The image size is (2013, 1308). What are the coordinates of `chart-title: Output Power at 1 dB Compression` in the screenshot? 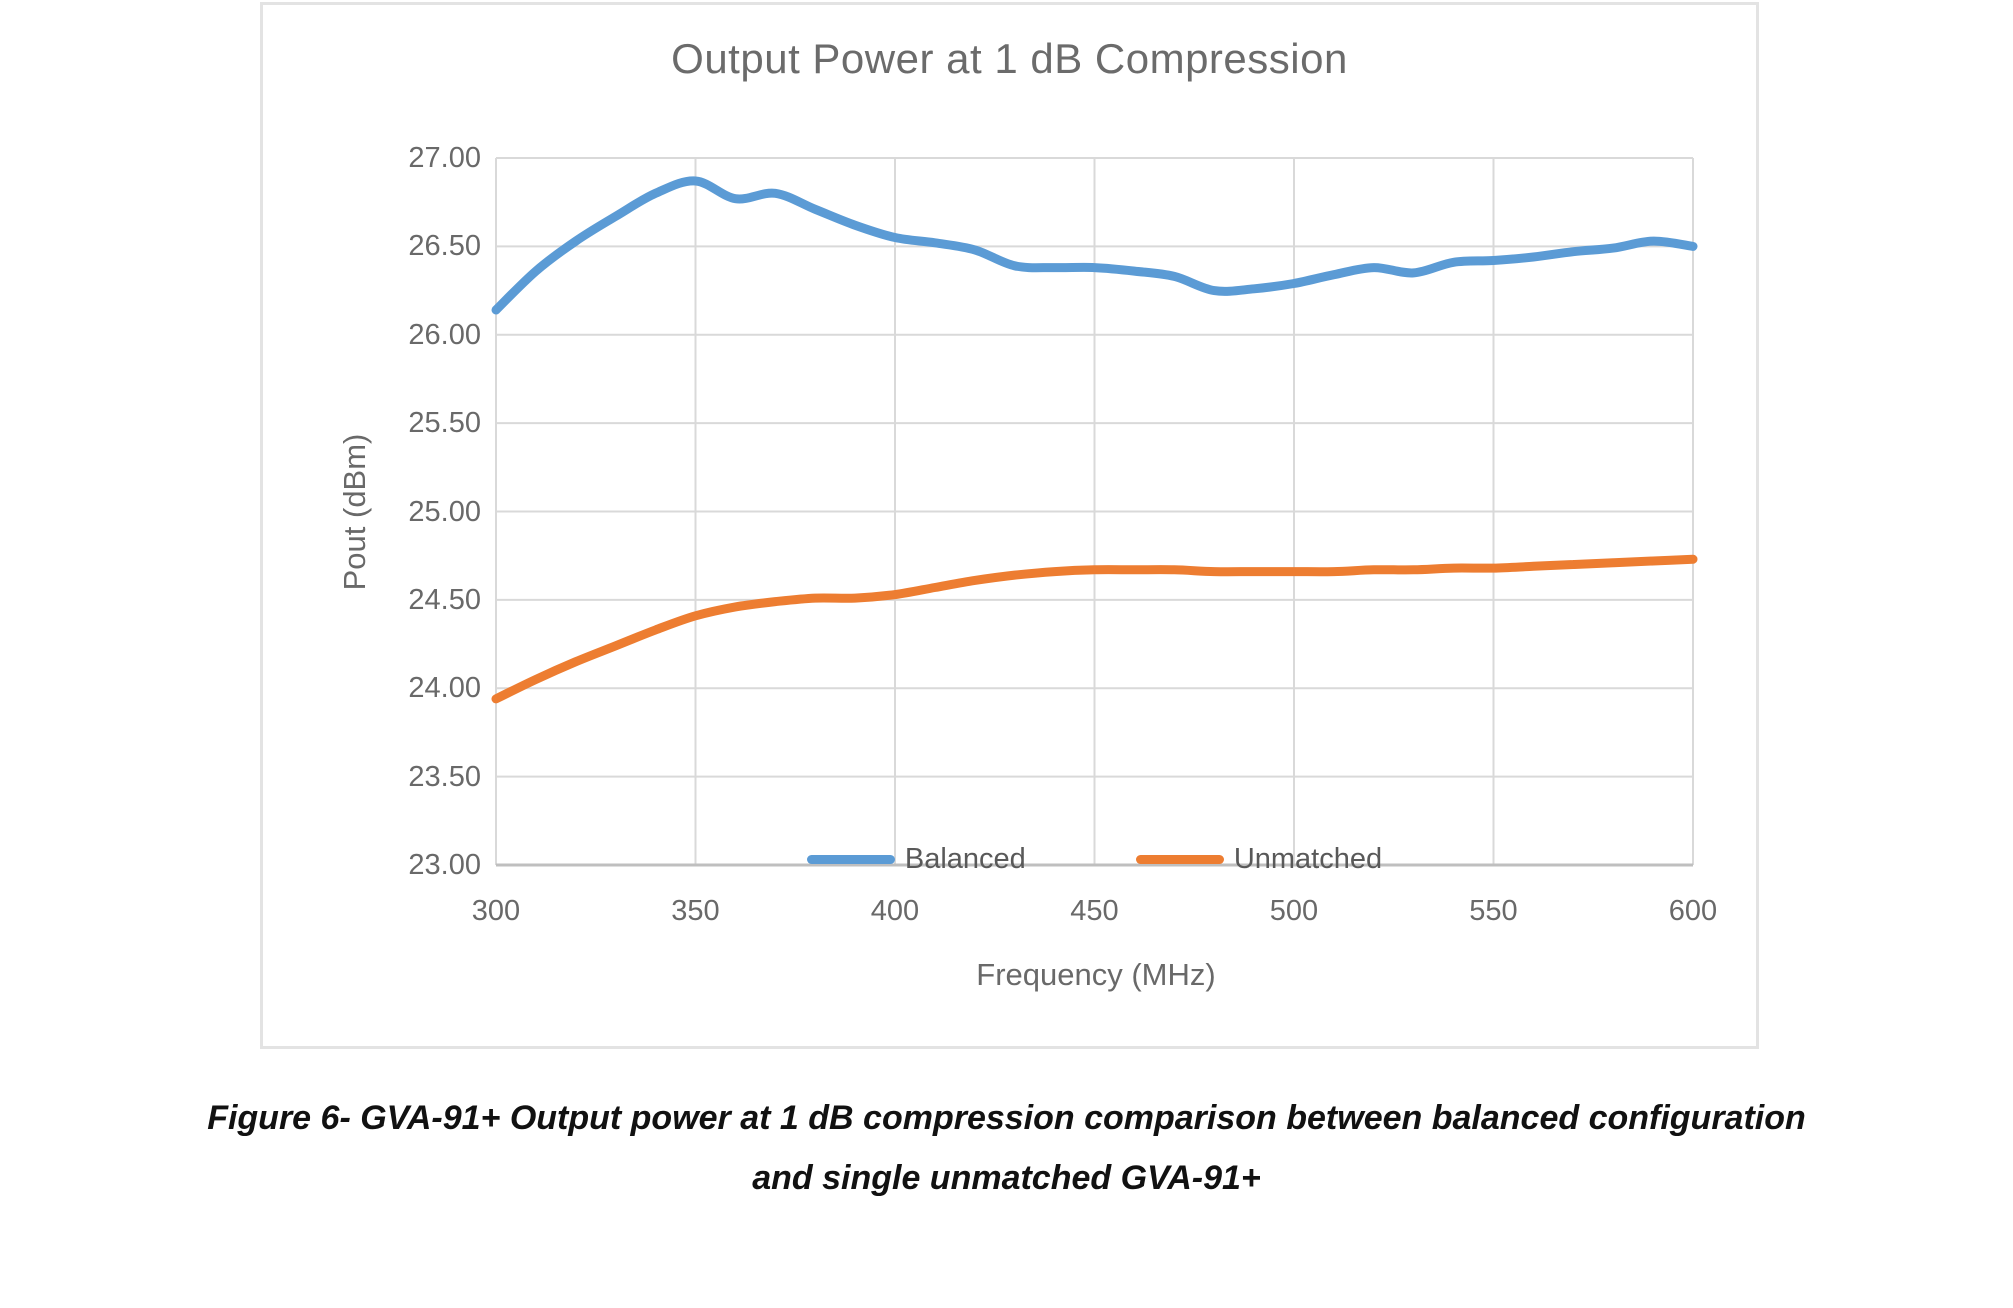 It's located at (1009, 58).